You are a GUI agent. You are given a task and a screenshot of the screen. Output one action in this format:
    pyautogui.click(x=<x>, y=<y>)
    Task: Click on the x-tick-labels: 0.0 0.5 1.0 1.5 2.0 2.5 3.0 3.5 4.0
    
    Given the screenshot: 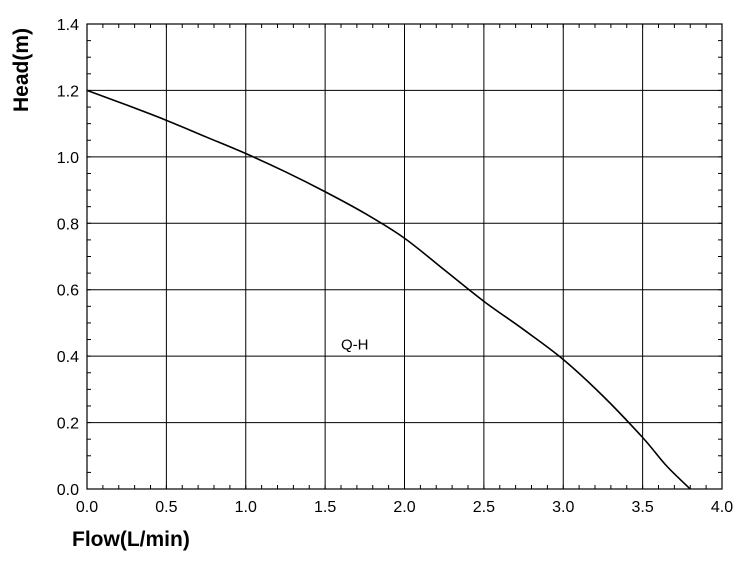 What is the action you would take?
    pyautogui.click(x=404, y=507)
    